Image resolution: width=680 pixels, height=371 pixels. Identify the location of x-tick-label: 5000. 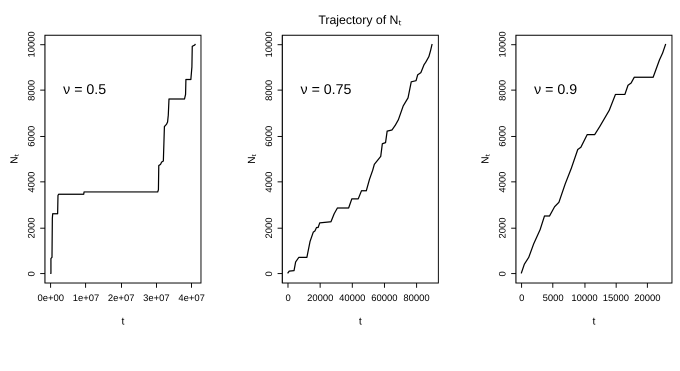
(553, 298).